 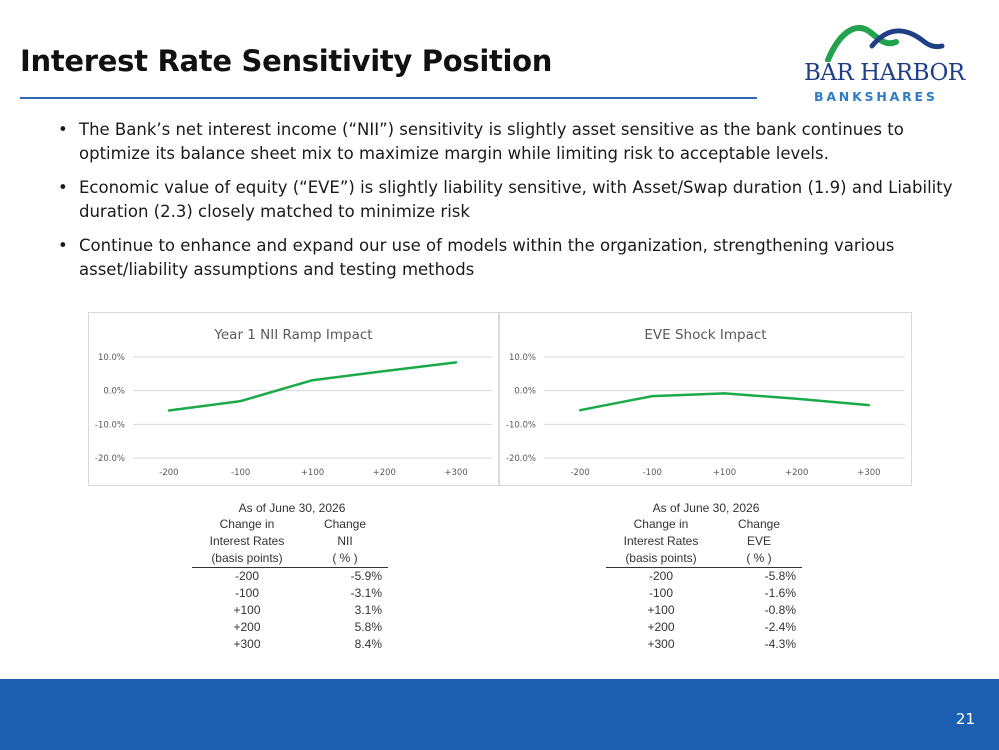 What do you see at coordinates (499, 714) in the screenshot?
I see `footer-bar: 21` at bounding box center [499, 714].